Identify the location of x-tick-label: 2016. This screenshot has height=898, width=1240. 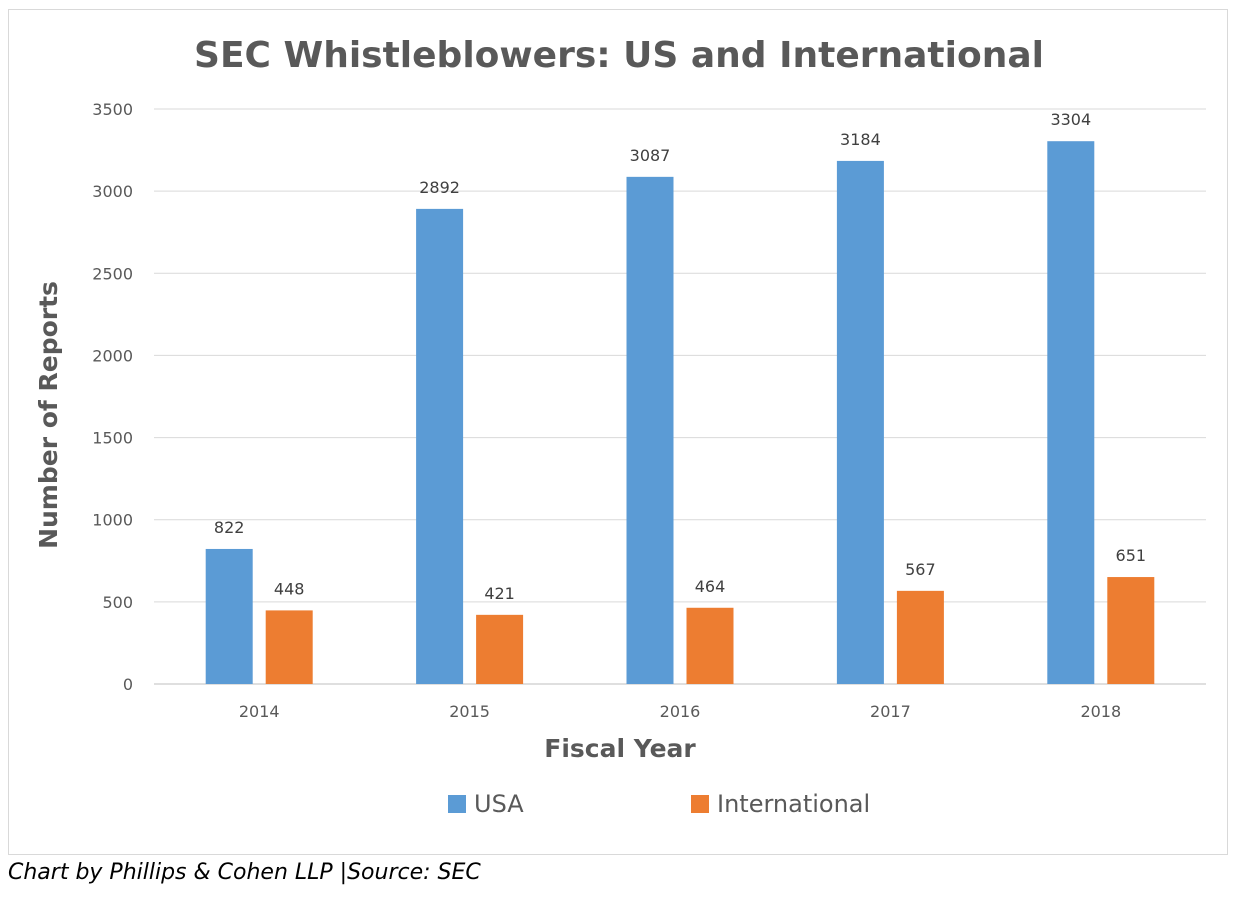
(680, 711).